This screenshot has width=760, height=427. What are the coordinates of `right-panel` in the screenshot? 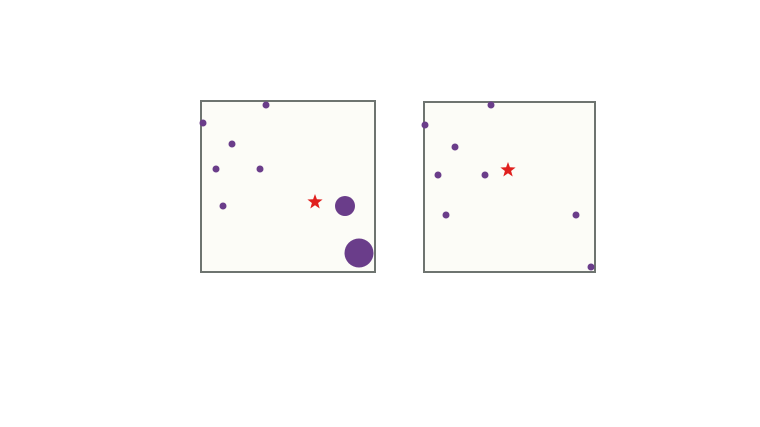 It's located at (508, 187).